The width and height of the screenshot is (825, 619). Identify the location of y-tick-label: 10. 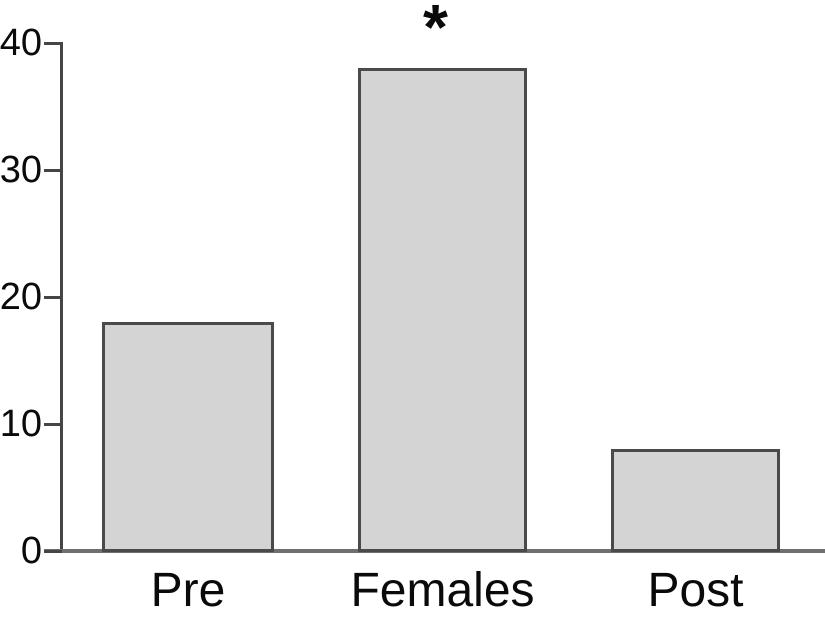
(21, 424).